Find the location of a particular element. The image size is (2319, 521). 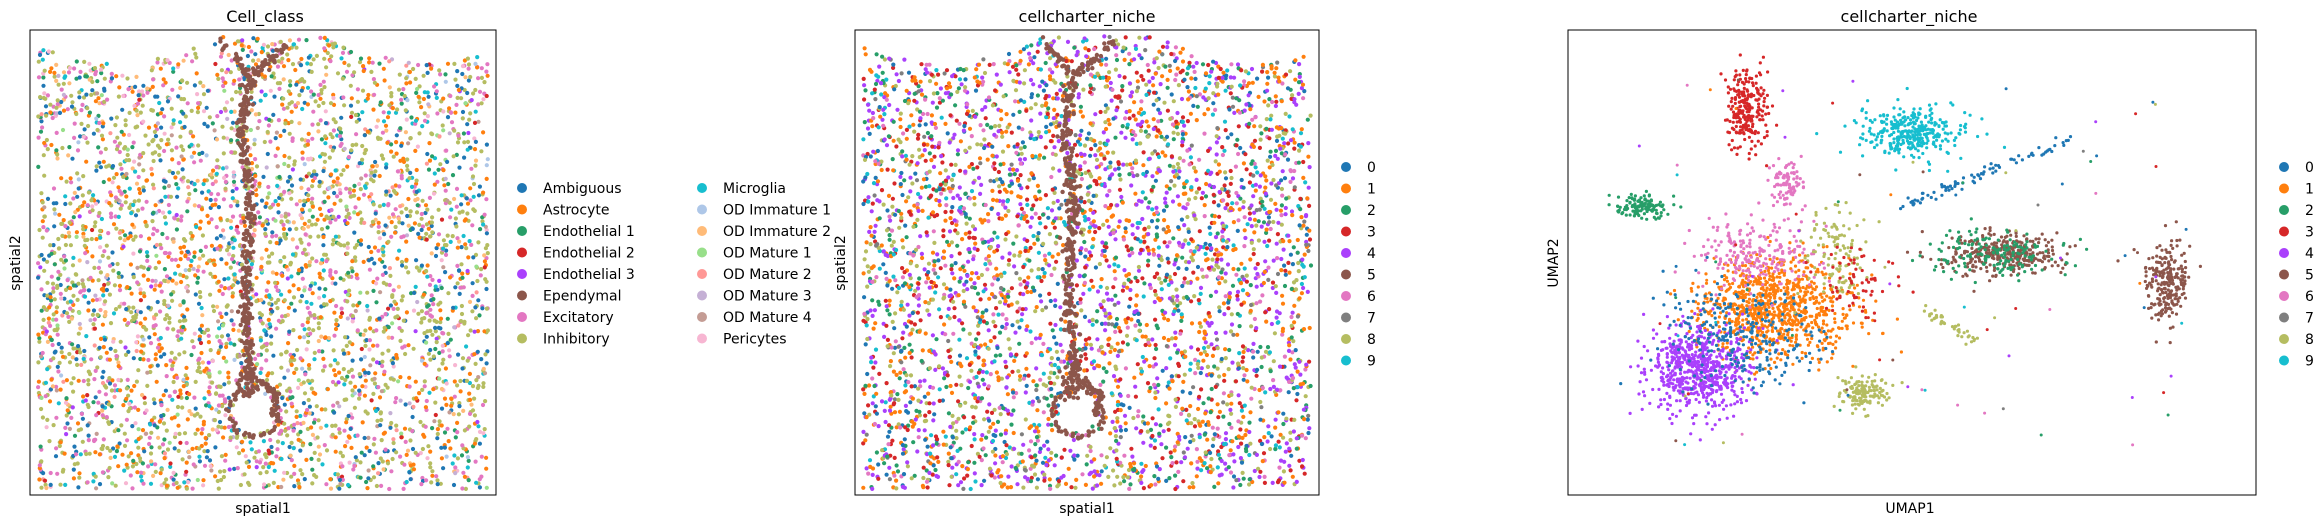

legend-marker is located at coordinates (522, 209).